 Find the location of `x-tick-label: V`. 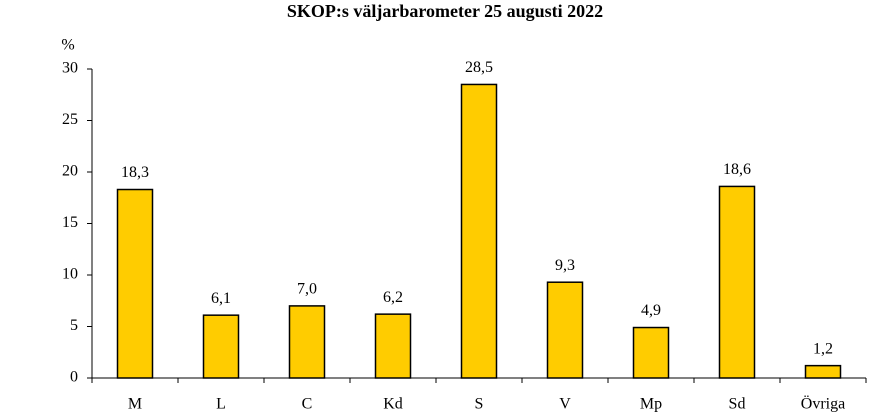

x-tick-label: V is located at coordinates (565, 404).